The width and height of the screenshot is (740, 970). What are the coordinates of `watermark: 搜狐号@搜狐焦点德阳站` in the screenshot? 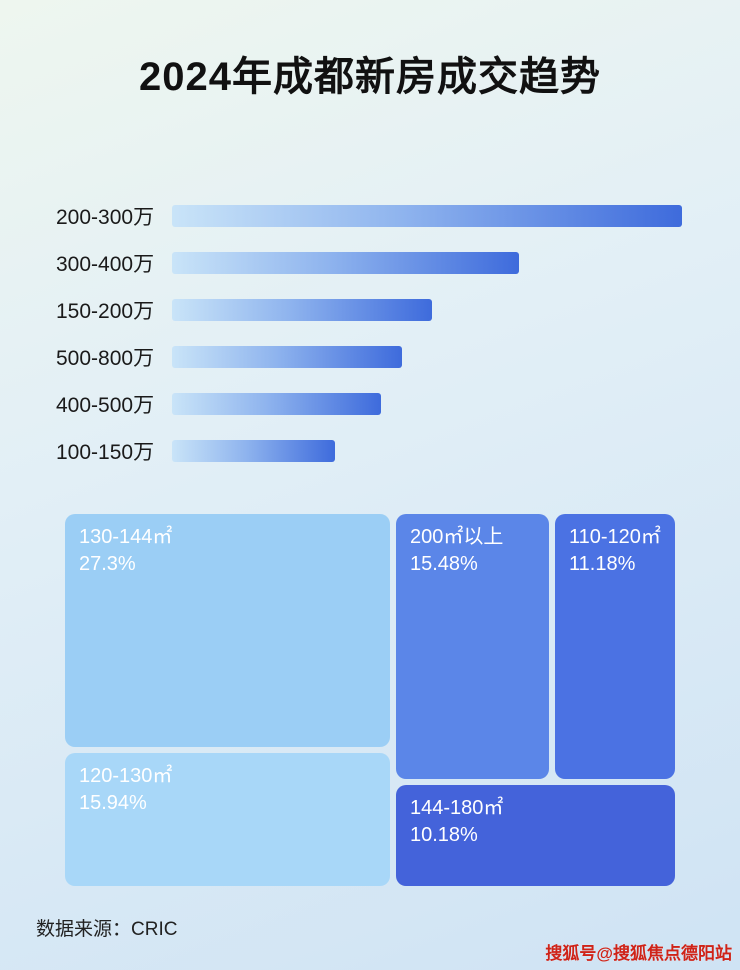 It's located at (638, 953).